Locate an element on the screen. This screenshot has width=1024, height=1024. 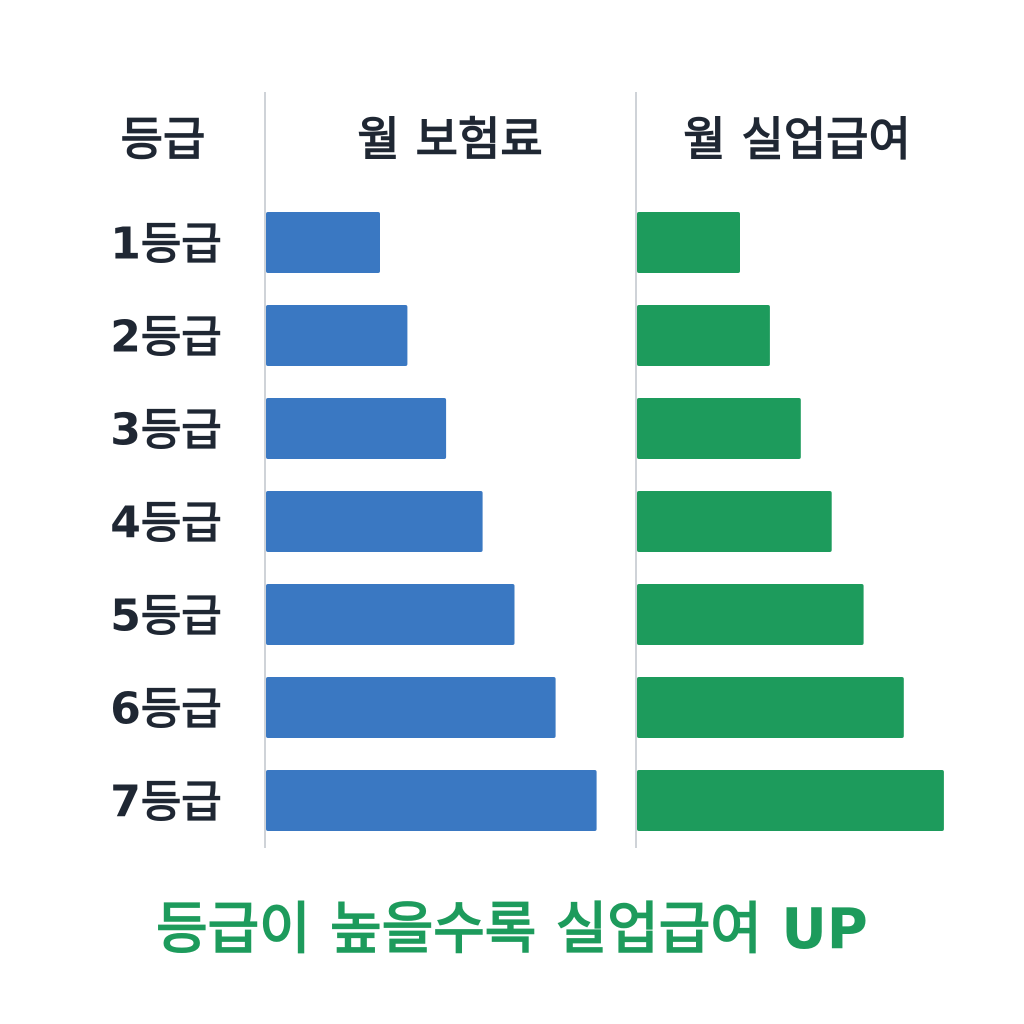
grade-label-1: 1등급 is located at coordinates (166, 244).